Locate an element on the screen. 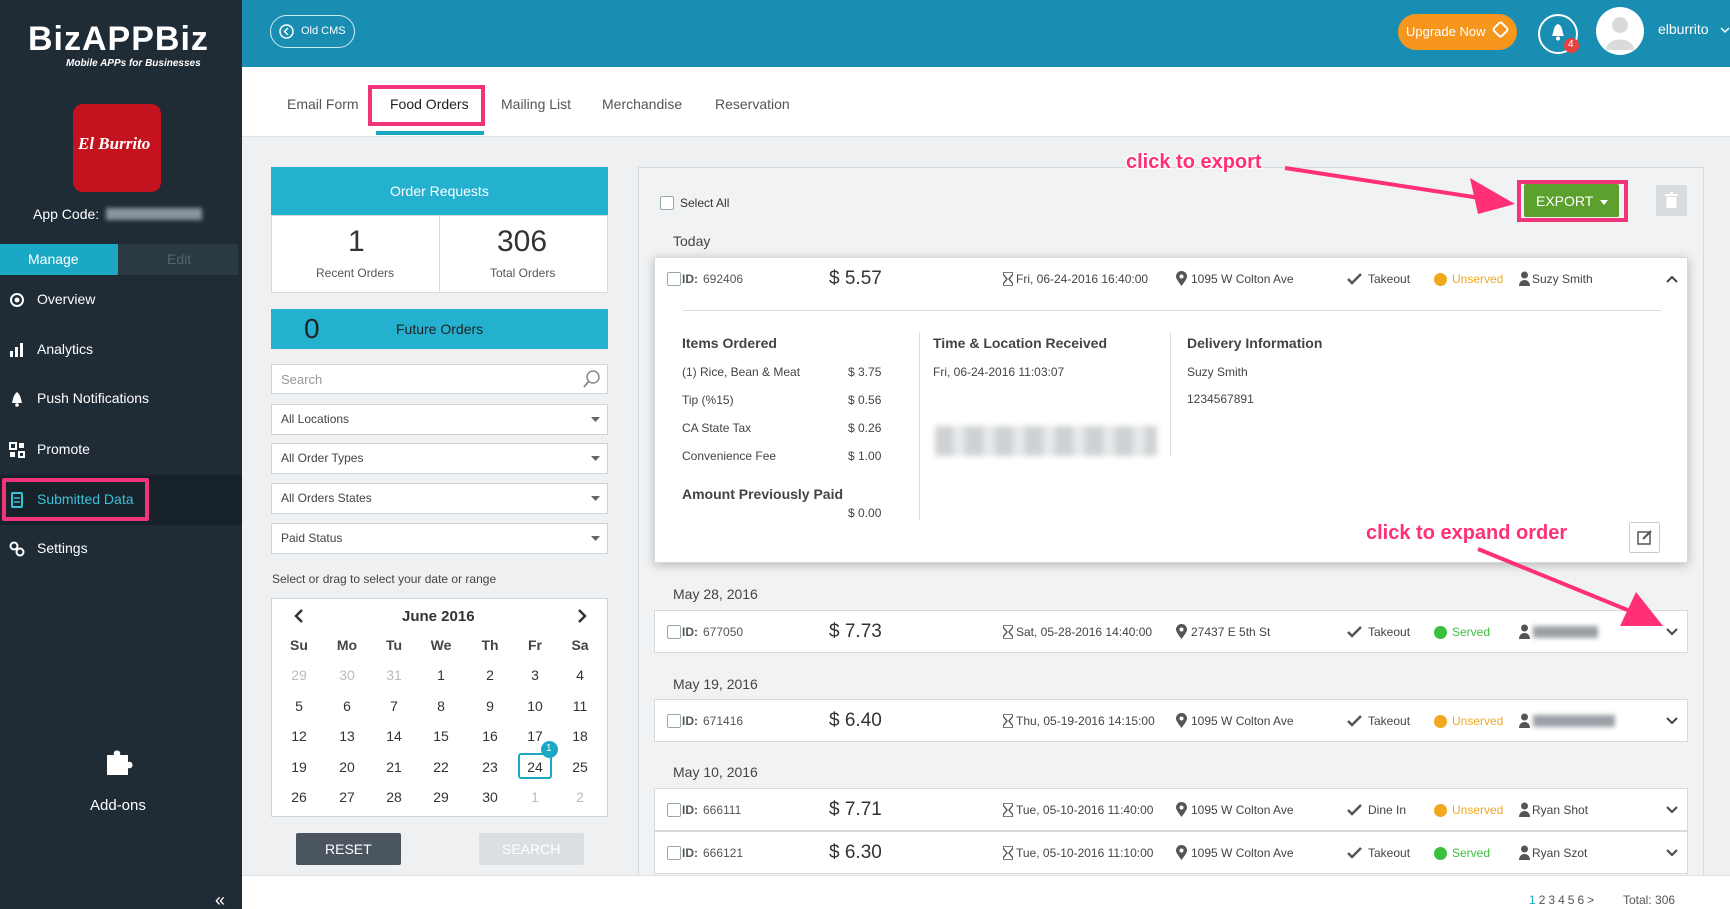 The width and height of the screenshot is (1730, 909). day: 5 is located at coordinates (299, 705).